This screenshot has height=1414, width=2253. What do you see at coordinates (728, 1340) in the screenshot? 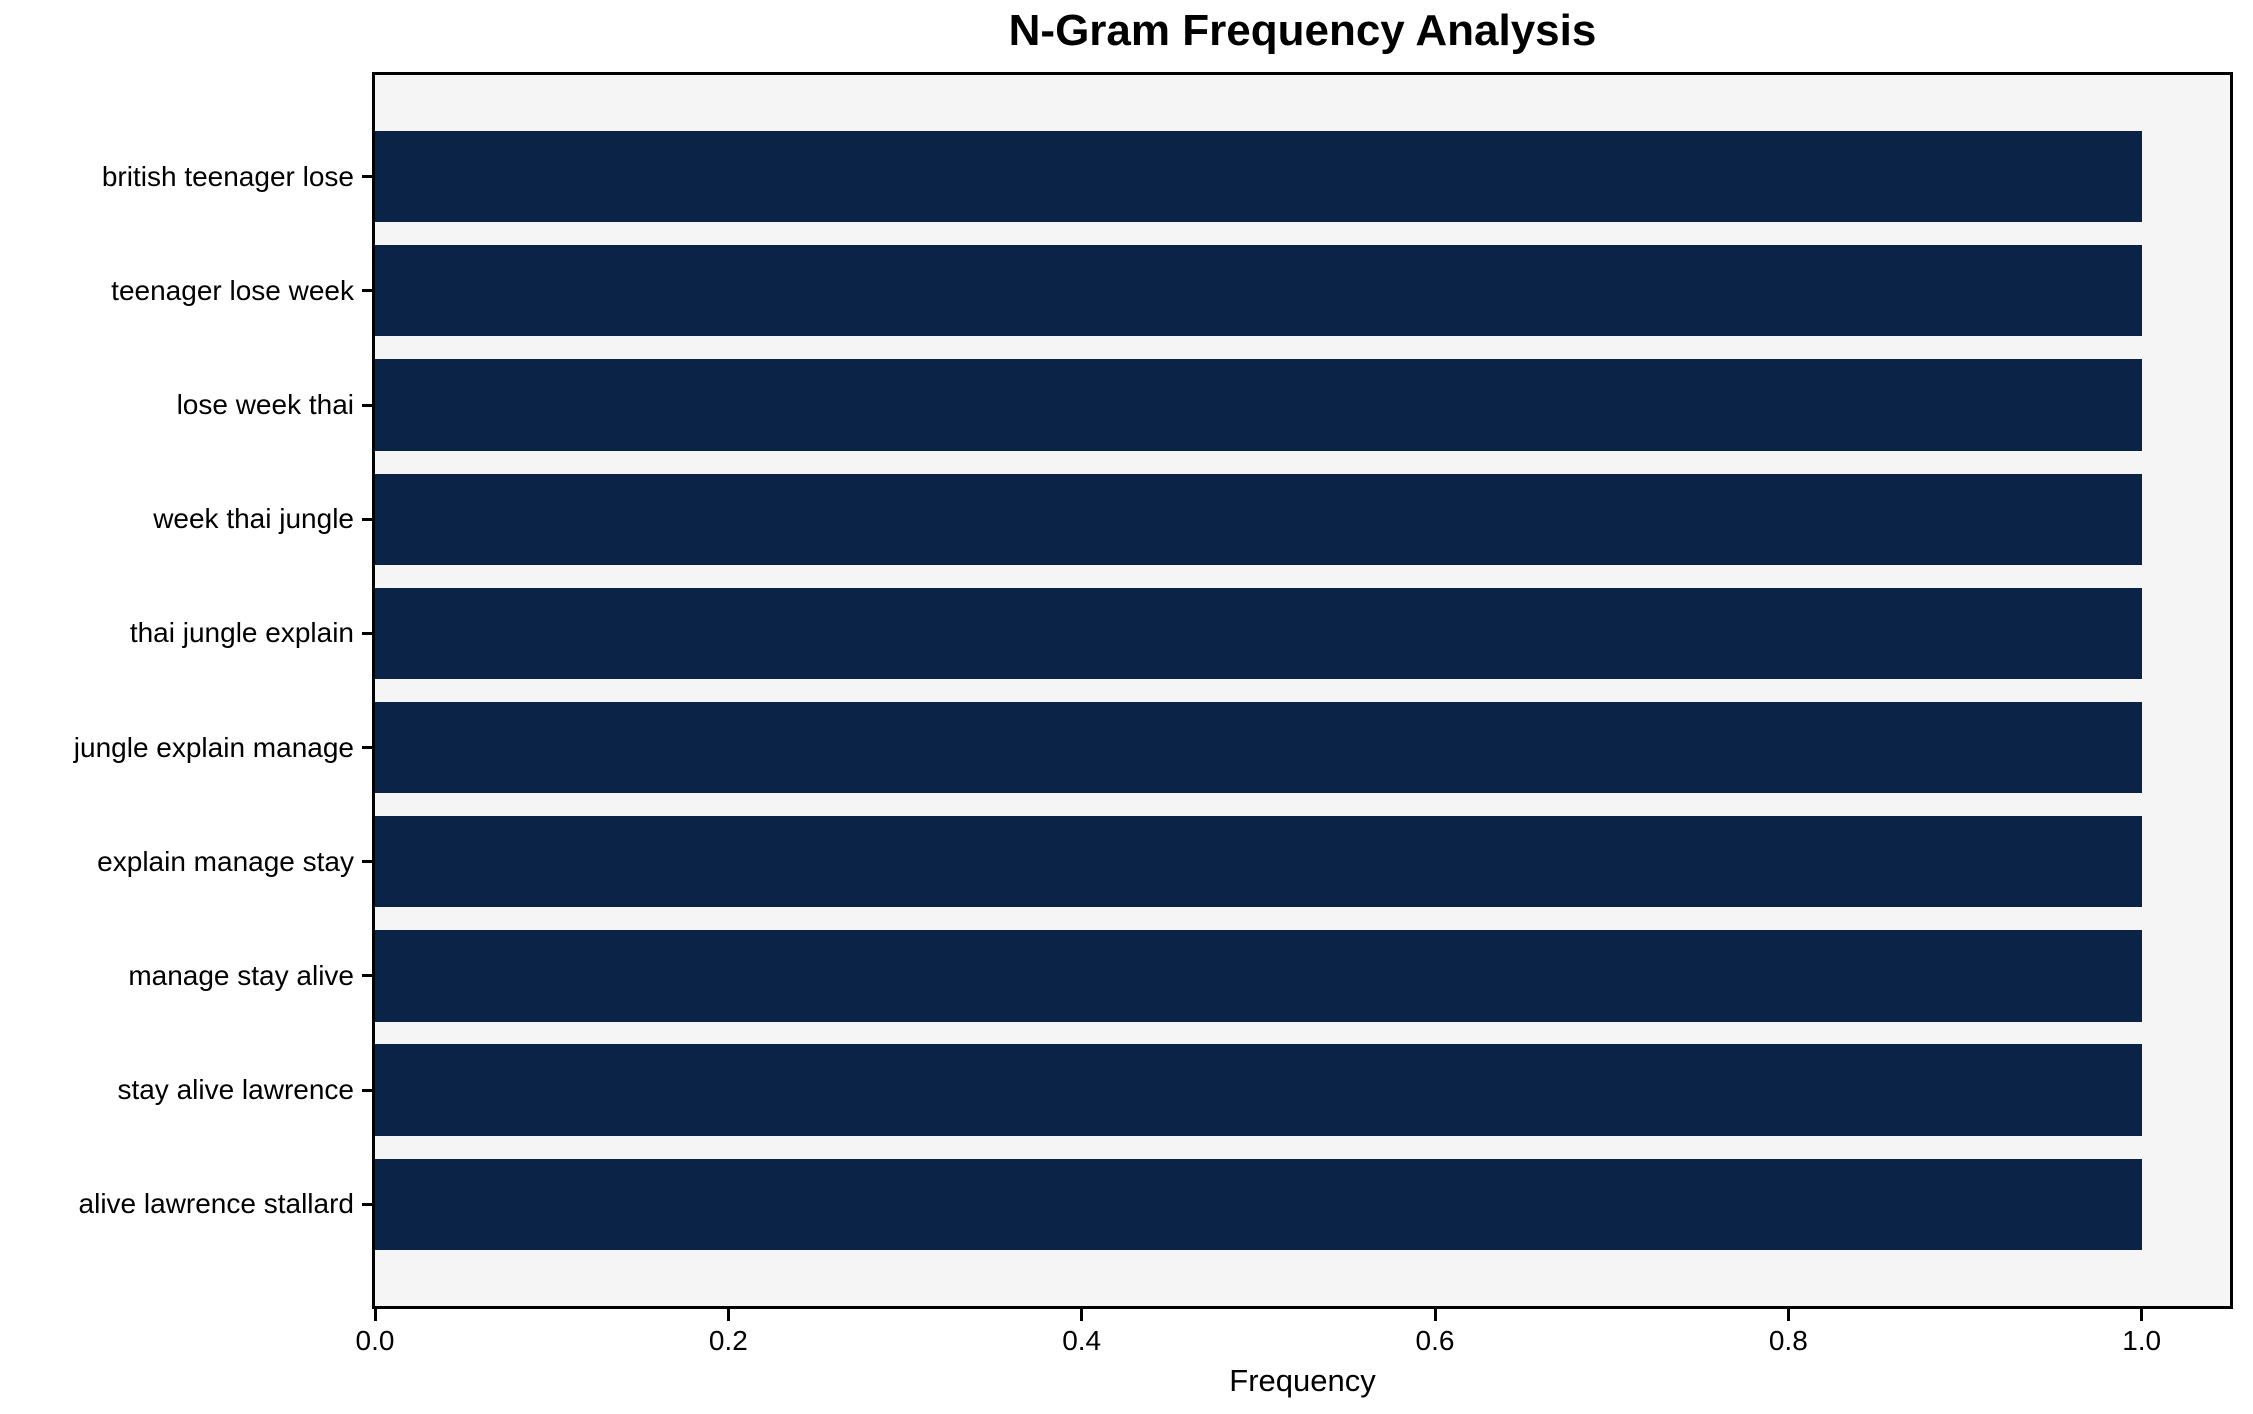
I see `x-tick-label: 0.2` at bounding box center [728, 1340].